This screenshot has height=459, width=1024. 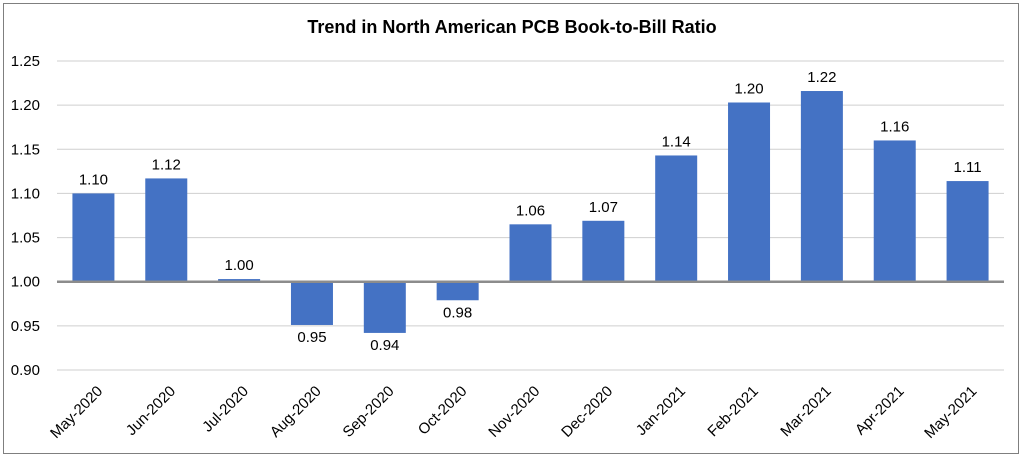 I want to click on x-tick-label: May-2021, so click(x=950, y=412).